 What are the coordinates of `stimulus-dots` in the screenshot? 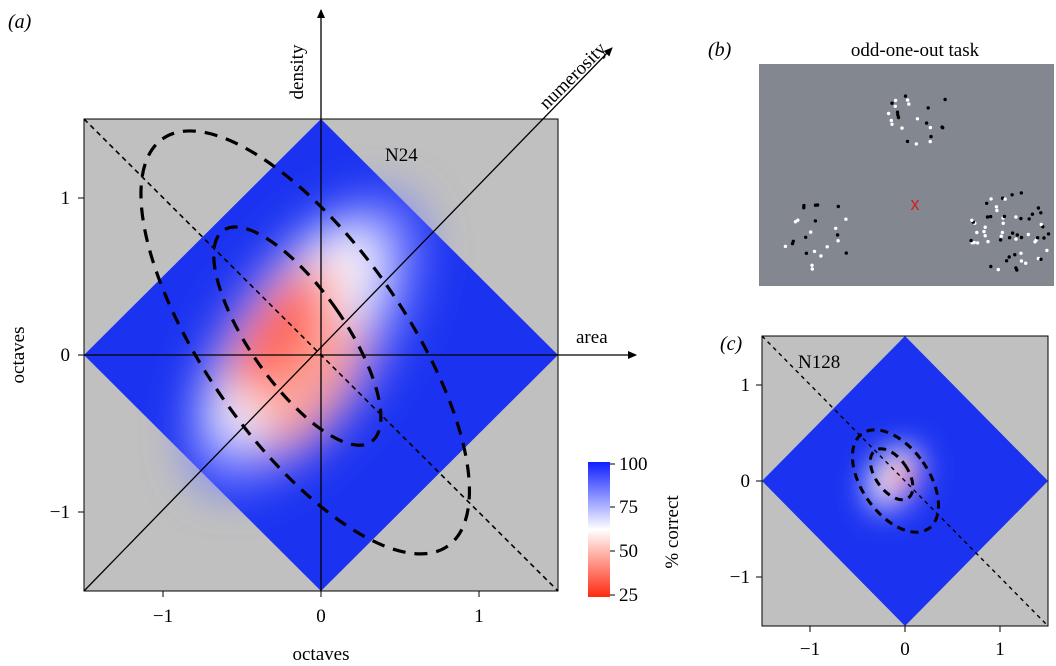 It's located at (917, 183).